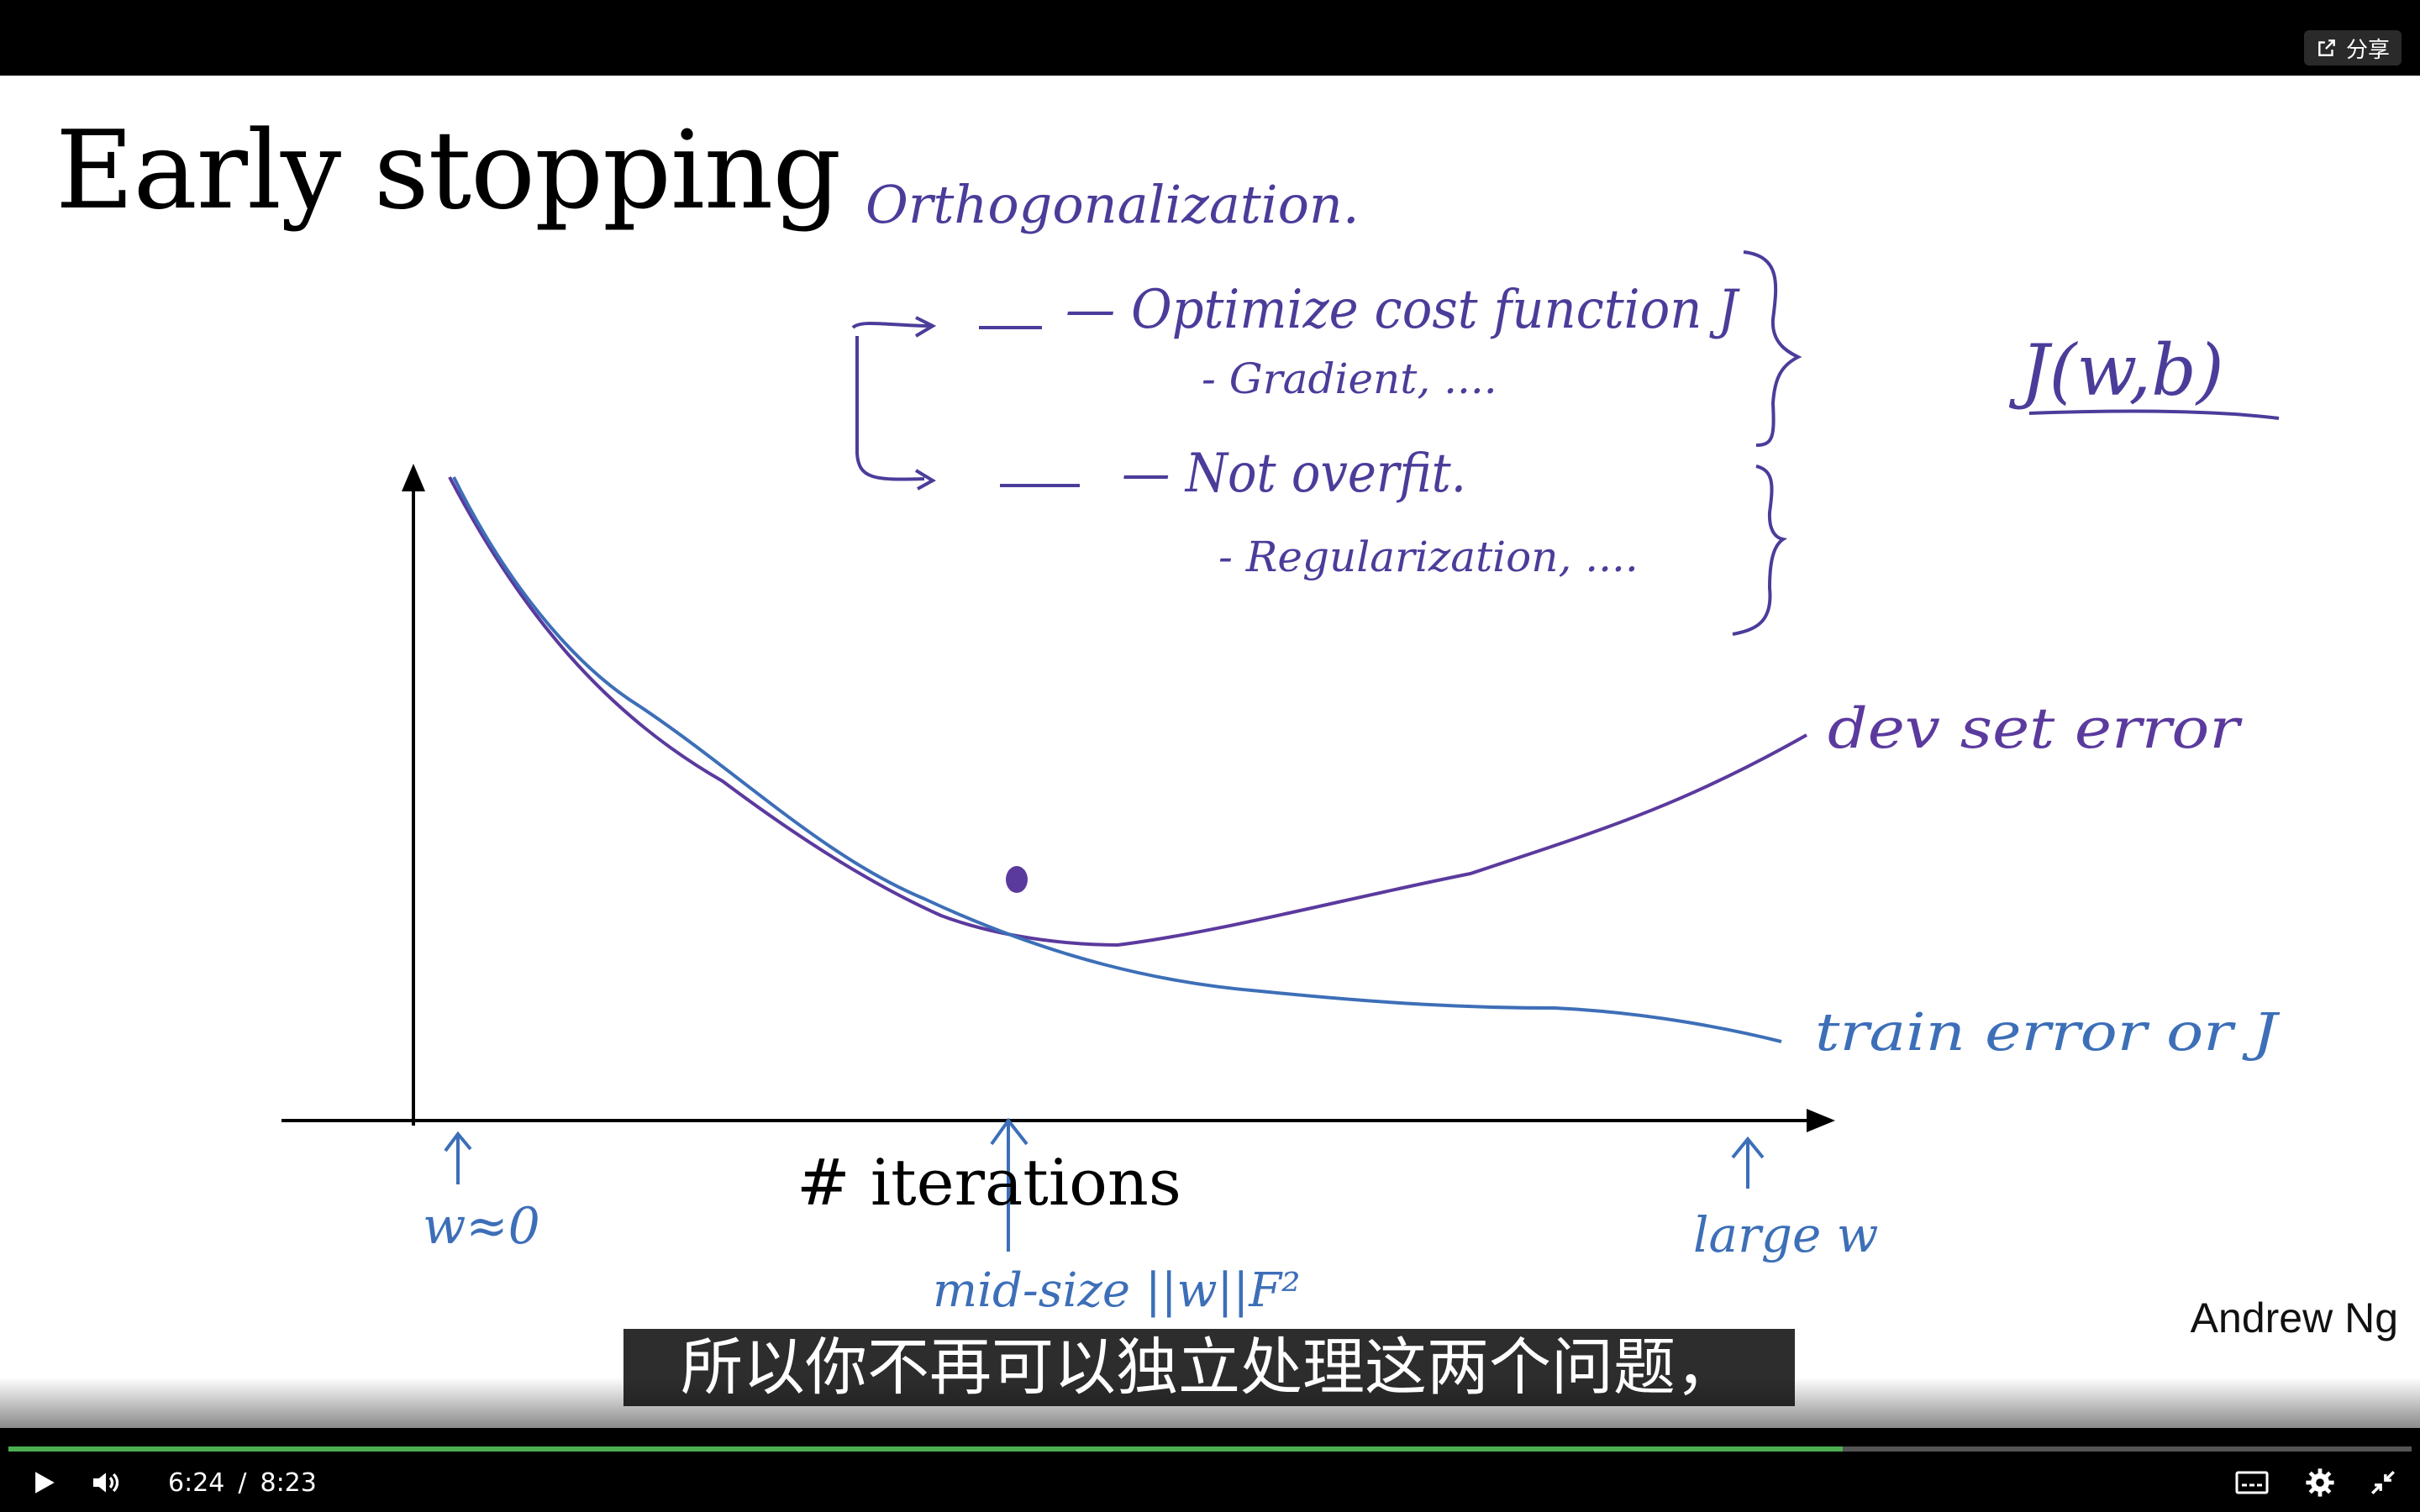  I want to click on settings-button, so click(2320, 1483).